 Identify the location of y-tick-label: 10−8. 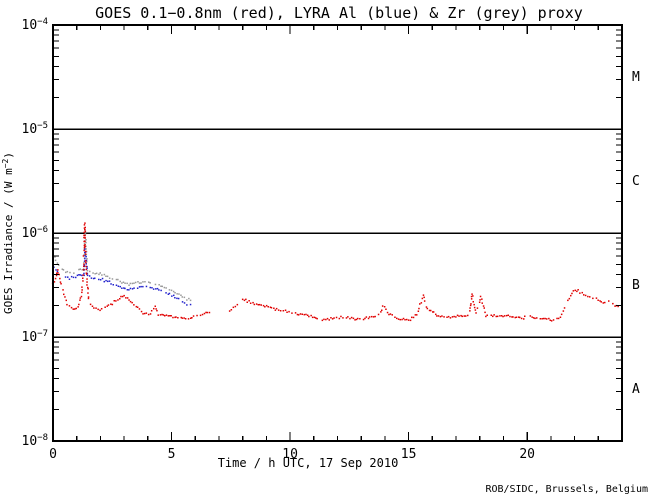
(35, 441).